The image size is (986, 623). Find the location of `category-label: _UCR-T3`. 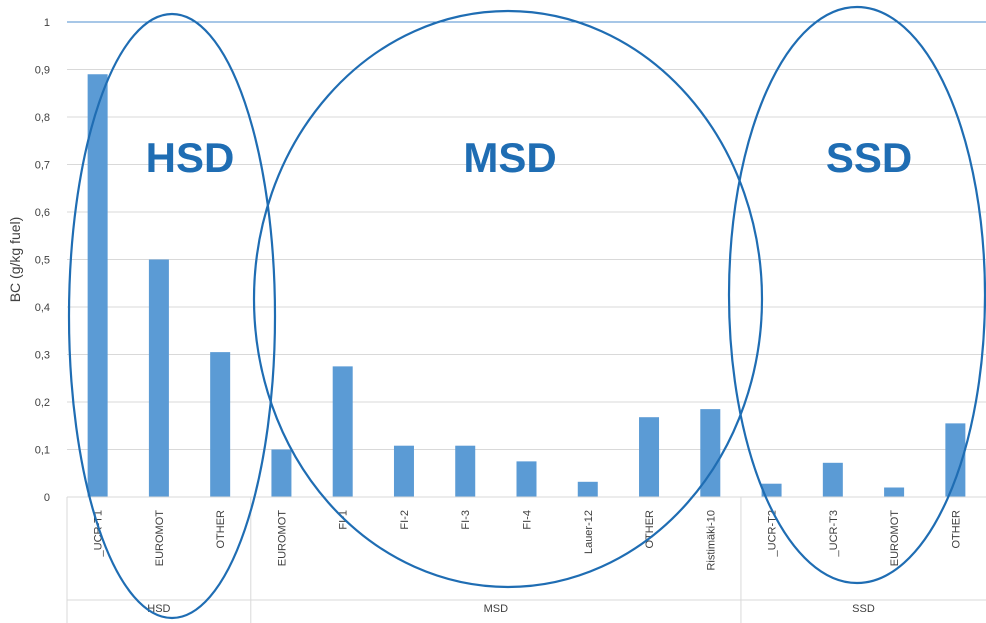

category-label: _UCR-T3 is located at coordinates (834, 533).